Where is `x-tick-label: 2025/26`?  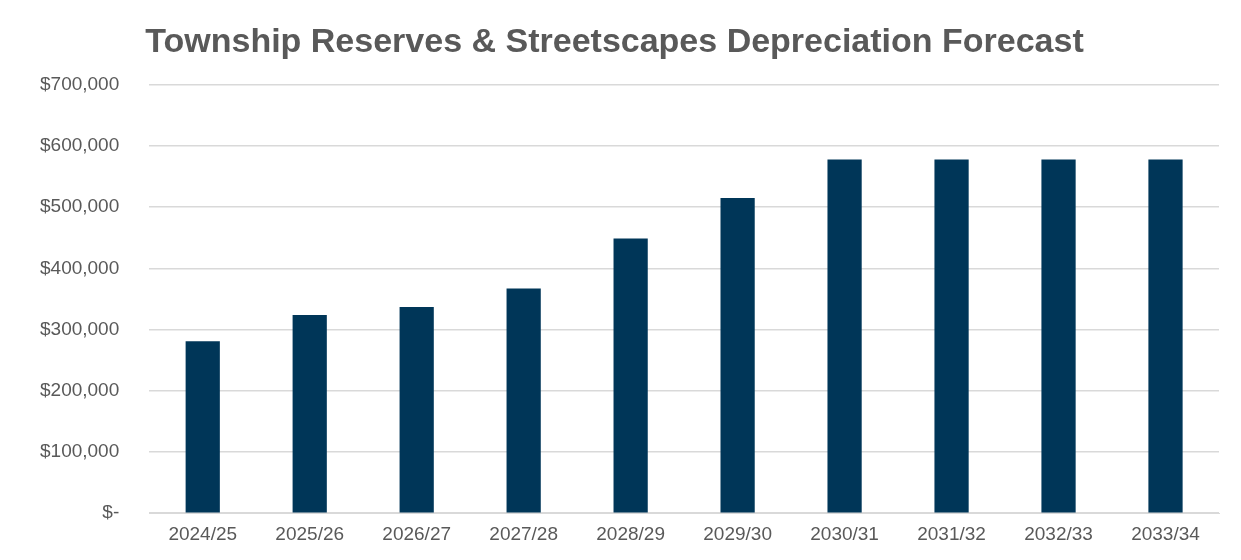
x-tick-label: 2025/26 is located at coordinates (310, 533).